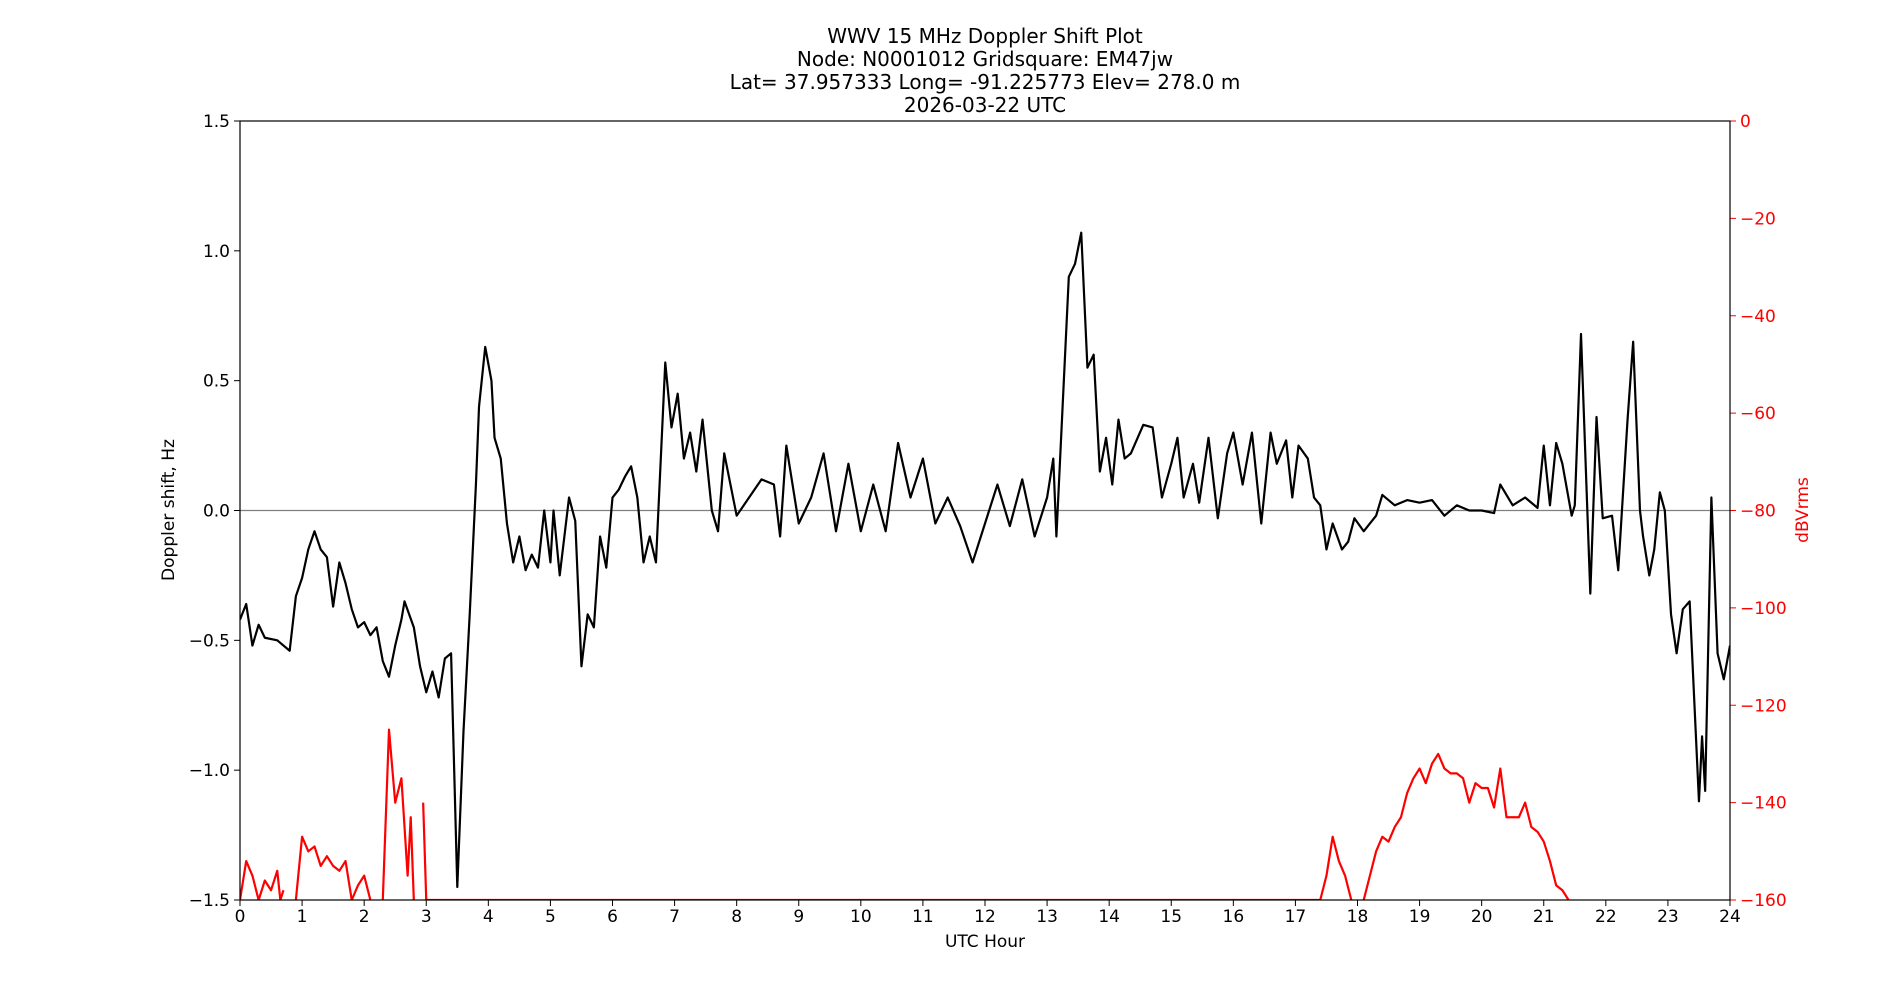  Describe the element at coordinates (209, 641) in the screenshot. I see `y-tick-label: −0.5` at that location.